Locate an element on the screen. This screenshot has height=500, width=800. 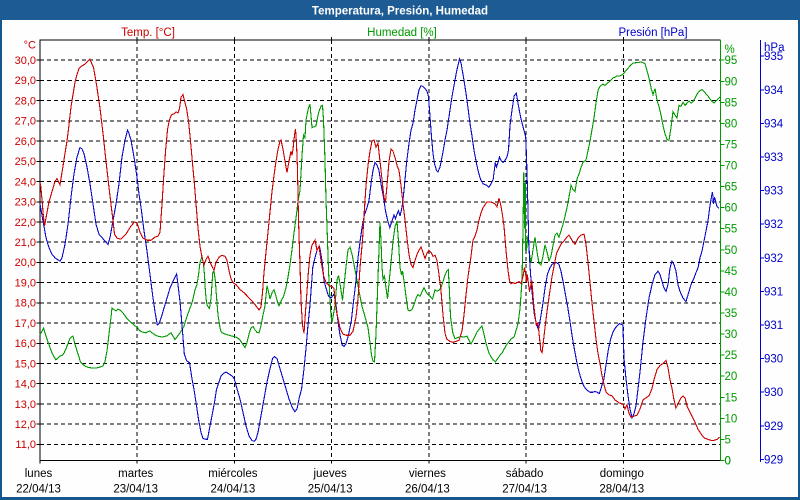
svg-text: martes is located at coordinates (135, 474).